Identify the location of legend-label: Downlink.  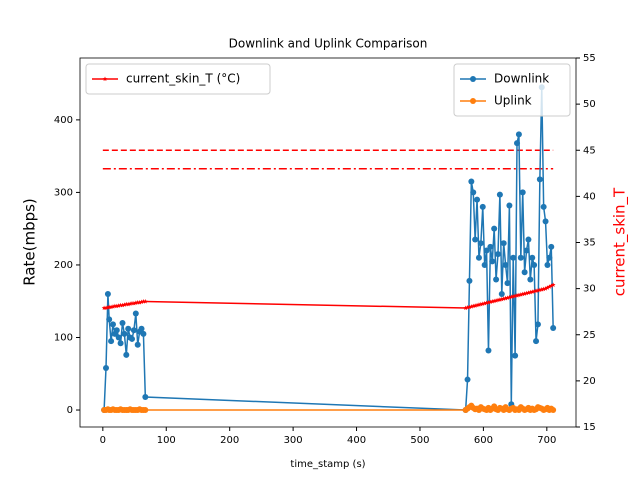
(521, 79).